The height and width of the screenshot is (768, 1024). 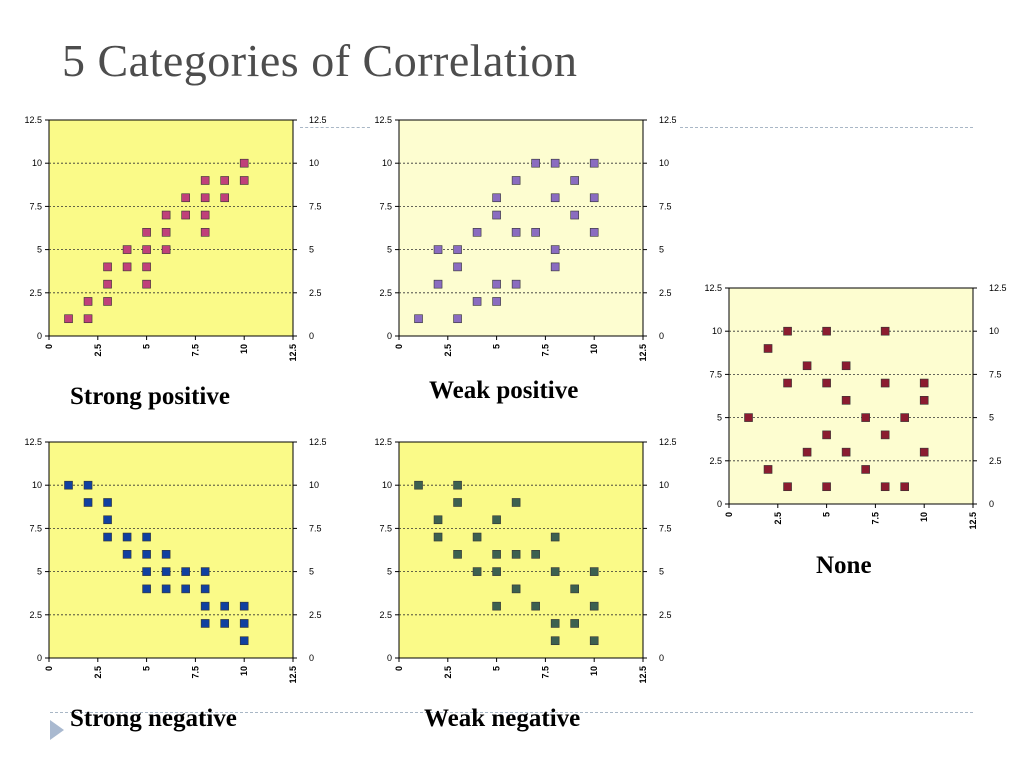 I want to click on y-tick-label-left: 2.5, so click(x=385, y=293).